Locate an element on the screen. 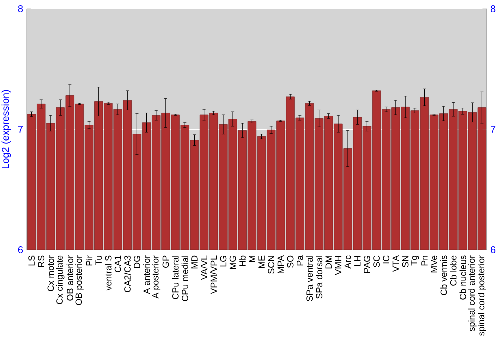 This screenshot has width=500, height=350. x-tick-label: A posterior is located at coordinates (156, 277).